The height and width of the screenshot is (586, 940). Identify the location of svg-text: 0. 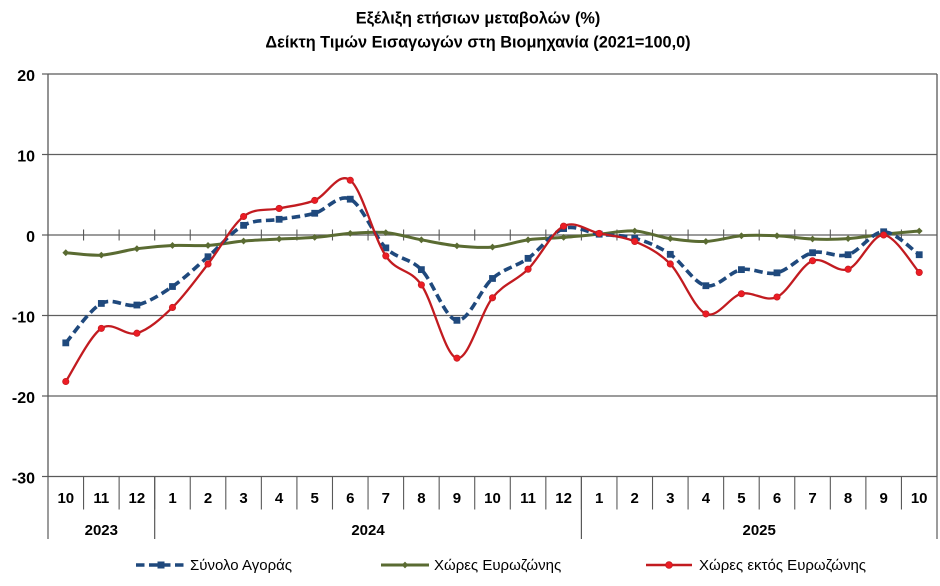
(30, 237).